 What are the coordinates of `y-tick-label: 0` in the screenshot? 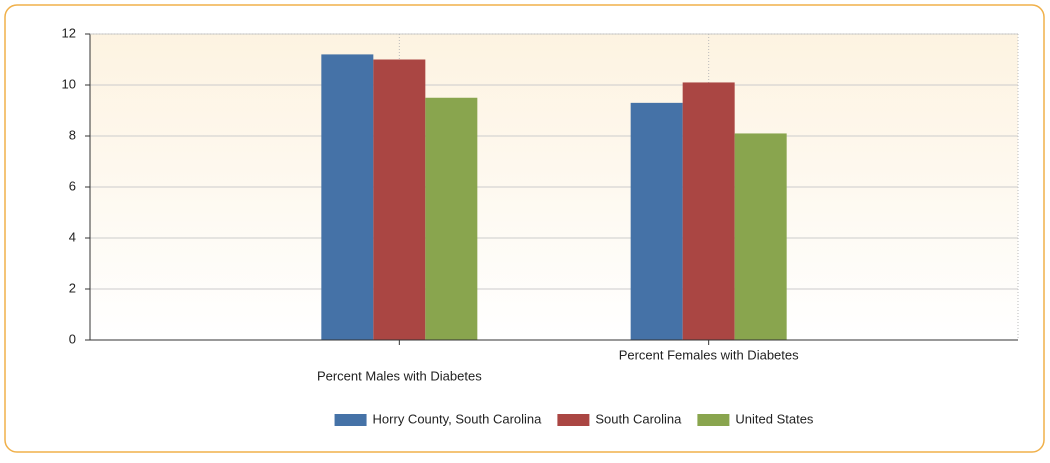 It's located at (72, 338).